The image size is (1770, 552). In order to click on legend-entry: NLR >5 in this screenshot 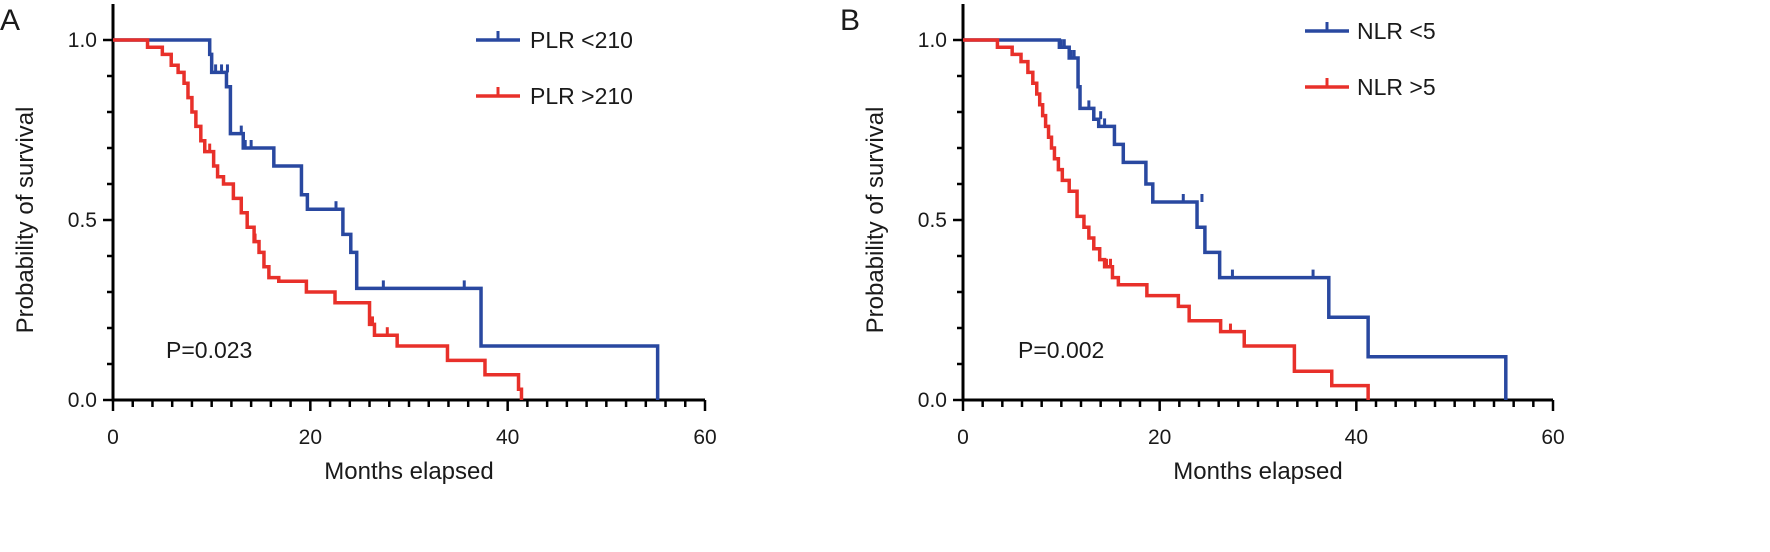, I will do `click(1370, 87)`.